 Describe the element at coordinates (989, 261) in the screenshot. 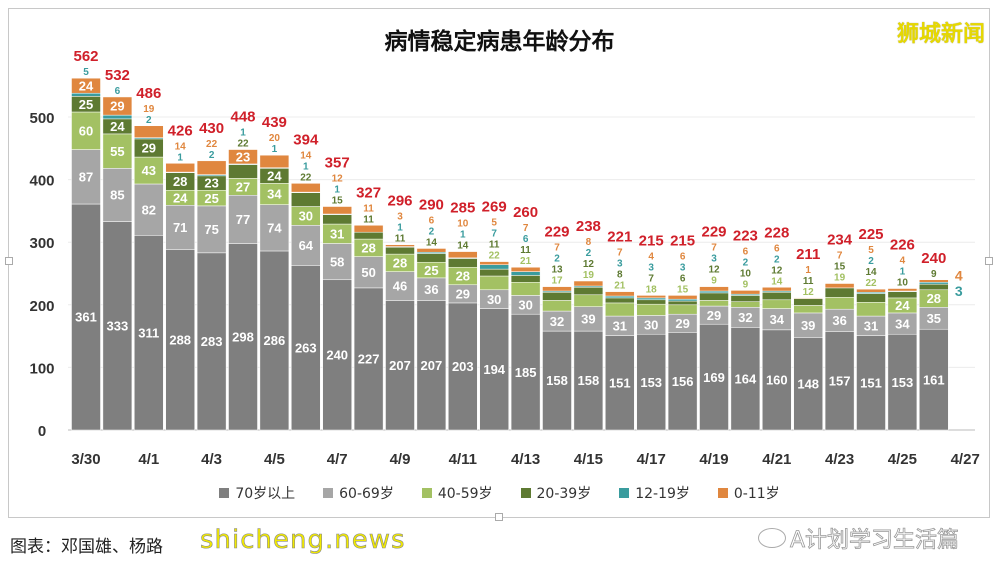

I see `resize-handle-right` at that location.